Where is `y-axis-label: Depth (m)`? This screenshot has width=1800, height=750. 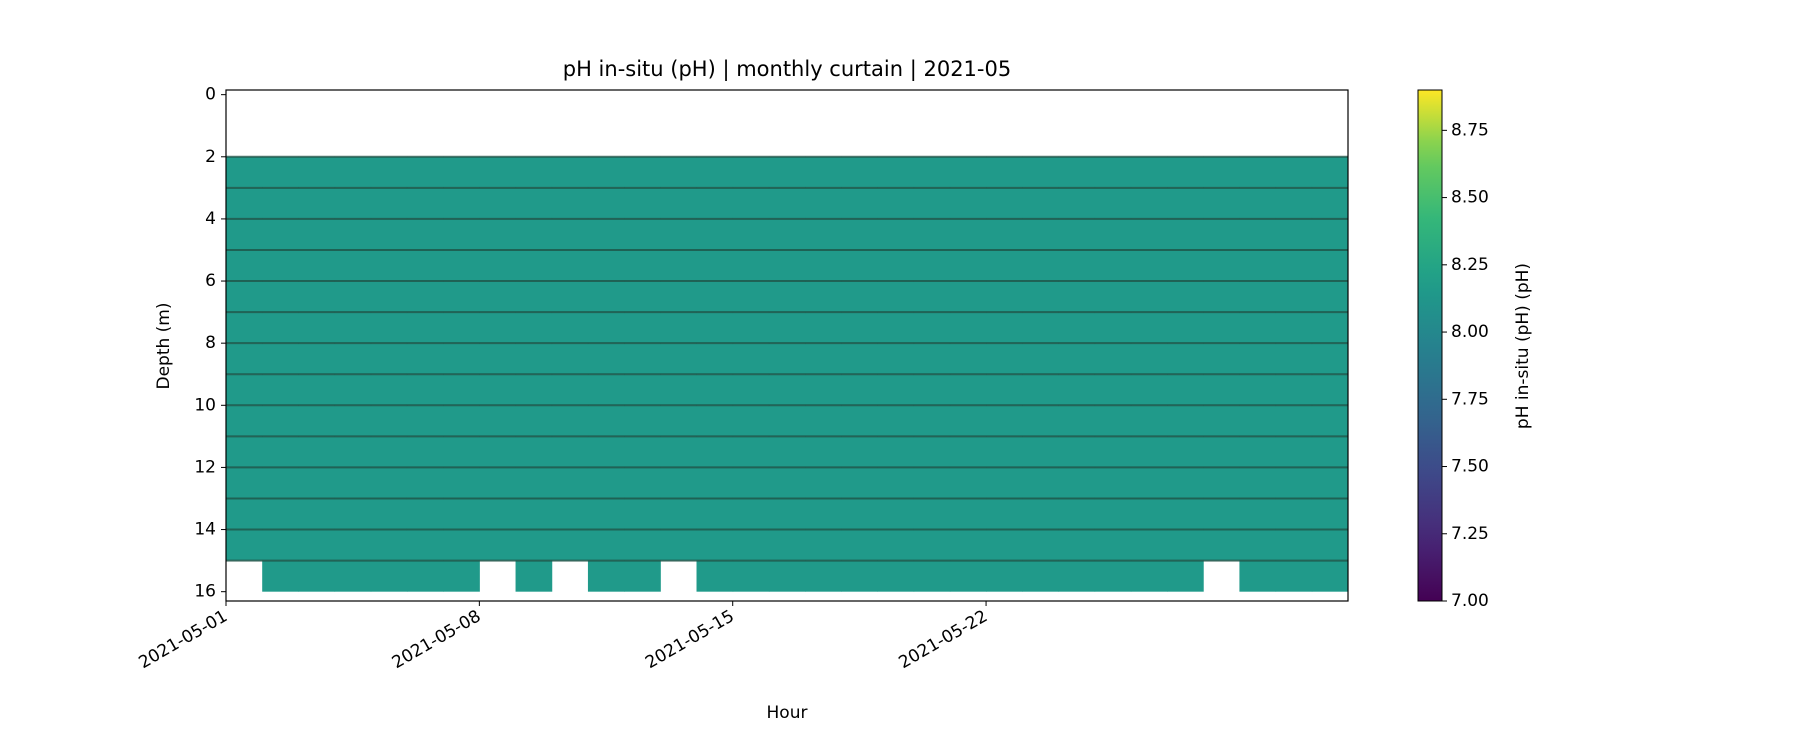 y-axis-label: Depth (m) is located at coordinates (164, 345).